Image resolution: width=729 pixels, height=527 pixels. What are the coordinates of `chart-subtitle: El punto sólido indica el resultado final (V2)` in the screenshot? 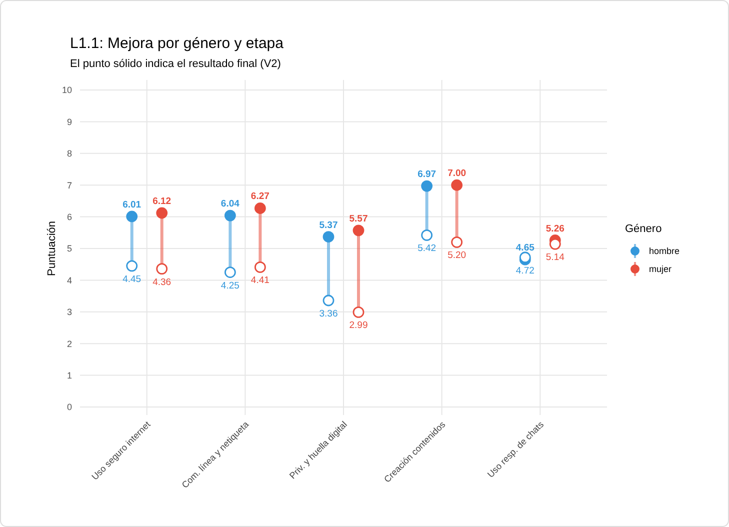 It's located at (175, 64).